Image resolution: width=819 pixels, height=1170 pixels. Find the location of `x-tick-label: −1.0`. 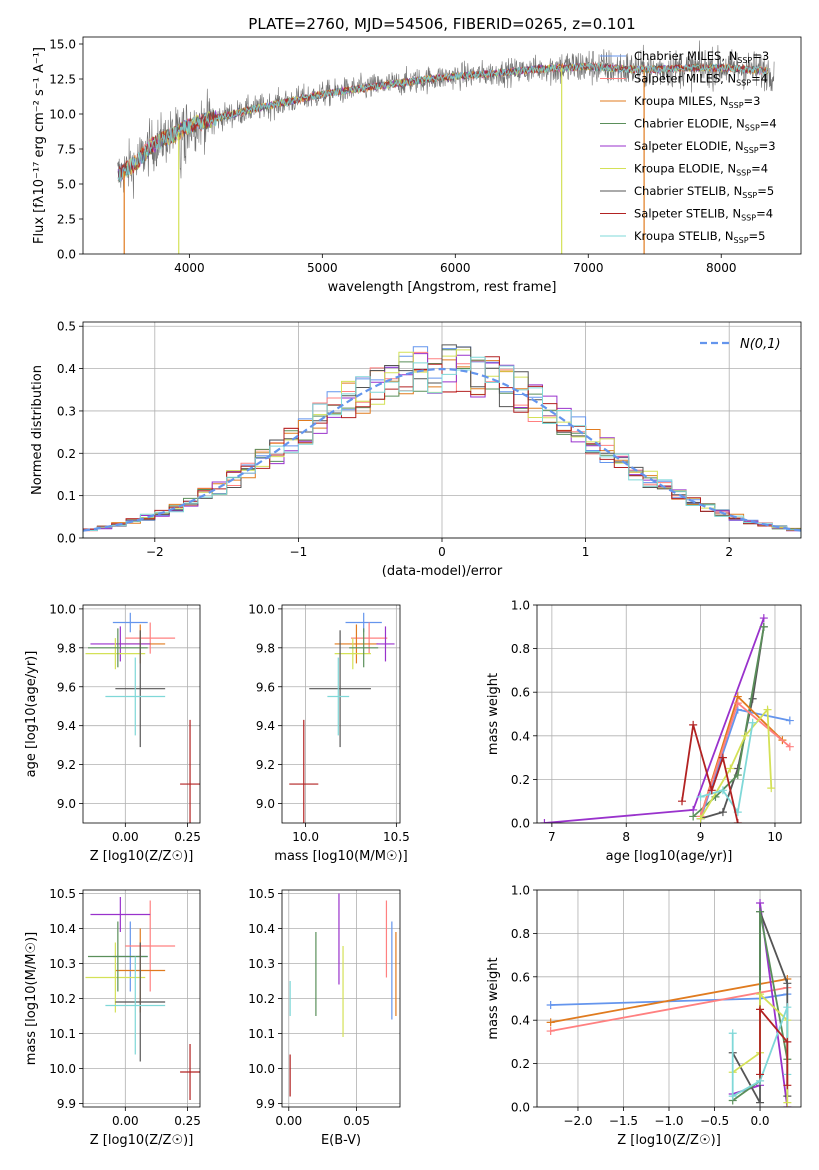

x-tick-label: −1.0 is located at coordinates (668, 1121).